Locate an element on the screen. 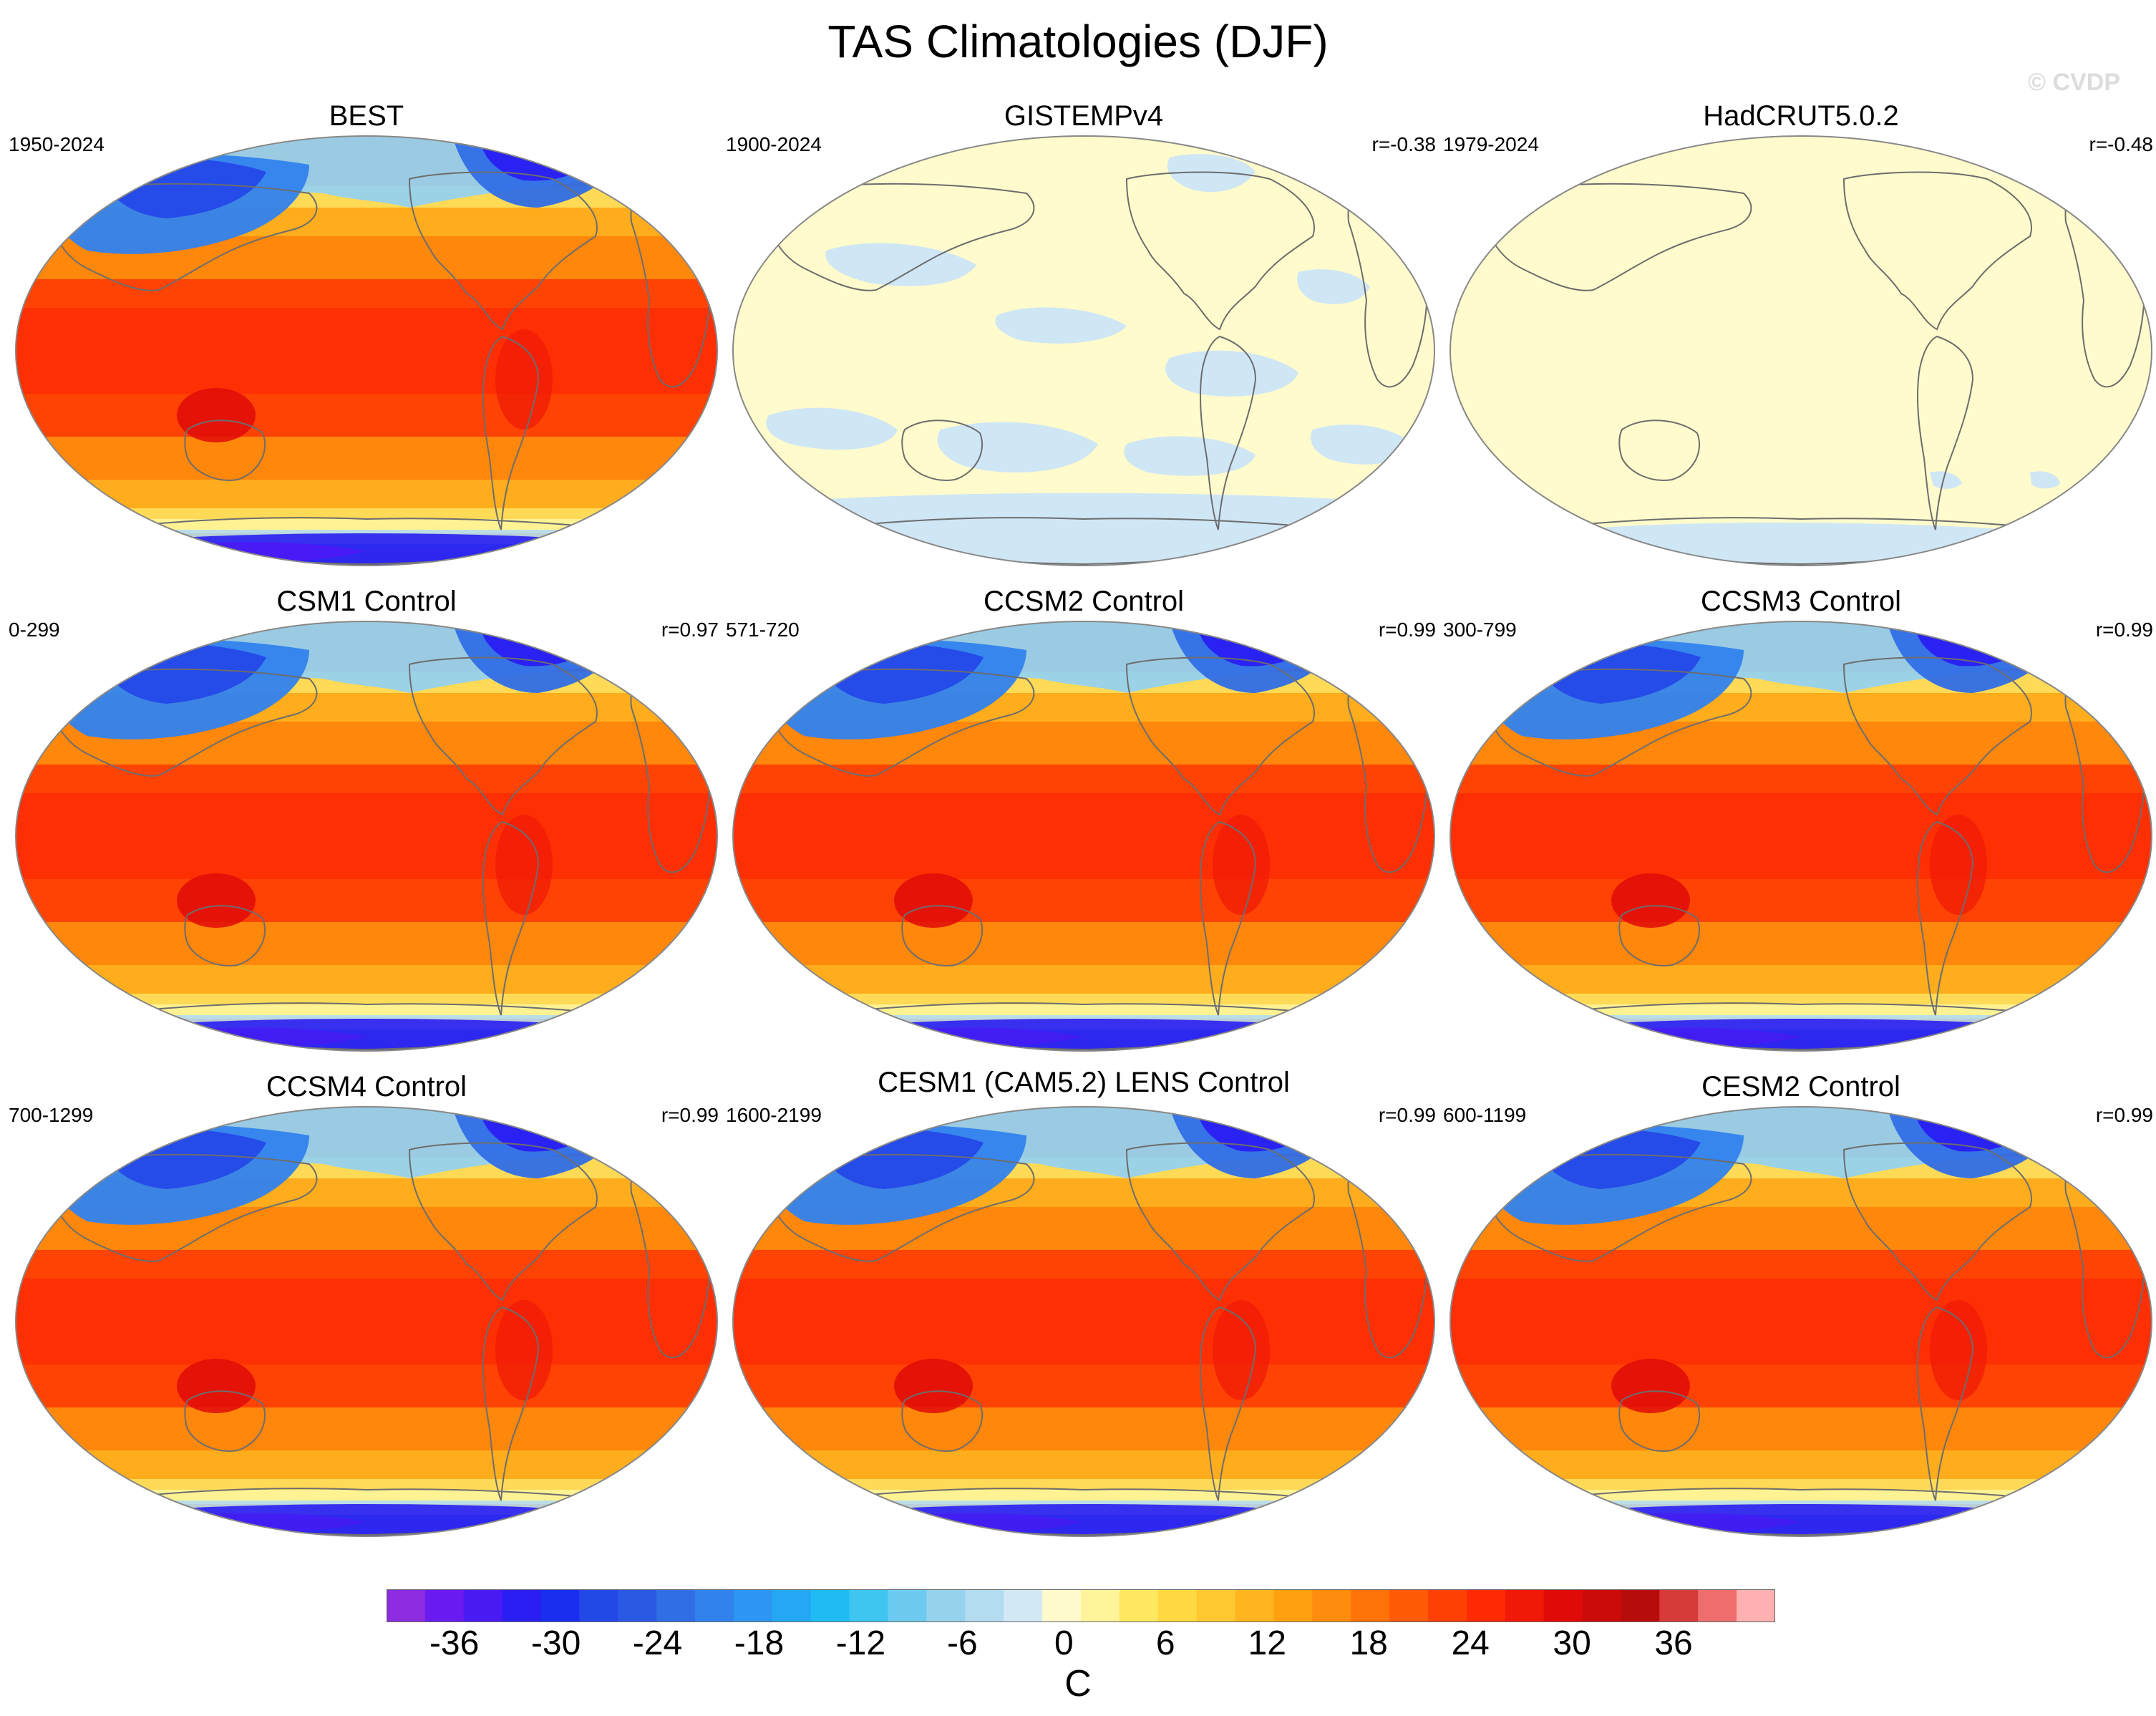 The image size is (2156, 1716). panel-title: BEST is located at coordinates (366, 116).